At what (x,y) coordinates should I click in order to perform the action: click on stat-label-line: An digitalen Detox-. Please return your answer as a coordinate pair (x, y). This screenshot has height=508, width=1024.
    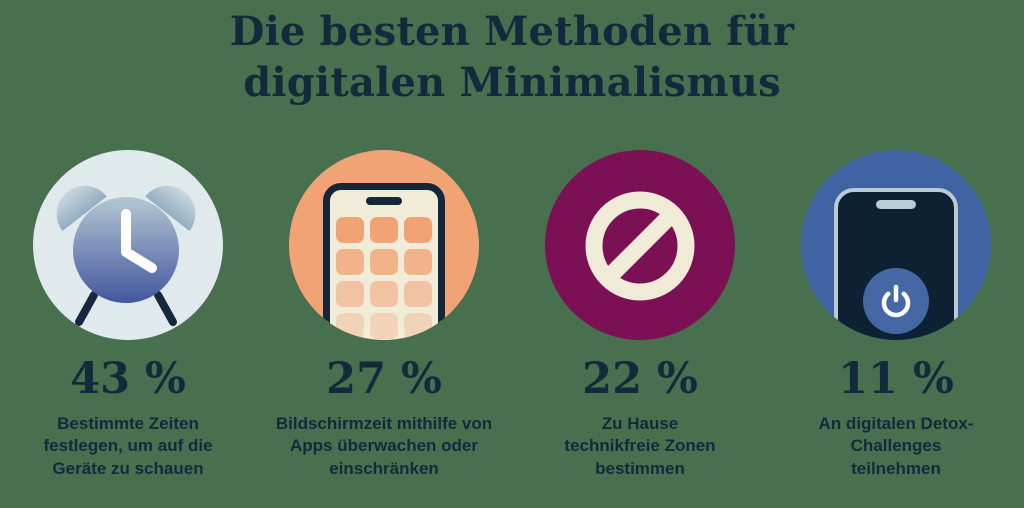
    Looking at the image, I should click on (896, 423).